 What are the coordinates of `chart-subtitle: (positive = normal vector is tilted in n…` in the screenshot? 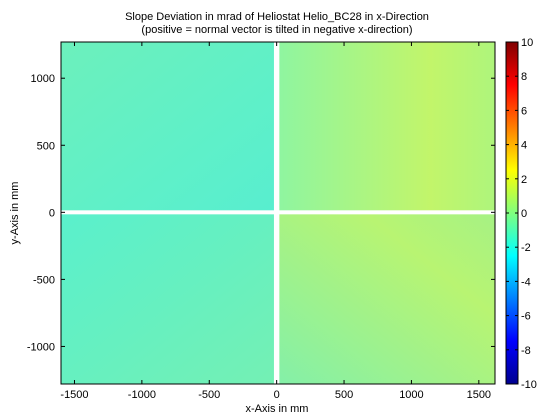 It's located at (276, 30).